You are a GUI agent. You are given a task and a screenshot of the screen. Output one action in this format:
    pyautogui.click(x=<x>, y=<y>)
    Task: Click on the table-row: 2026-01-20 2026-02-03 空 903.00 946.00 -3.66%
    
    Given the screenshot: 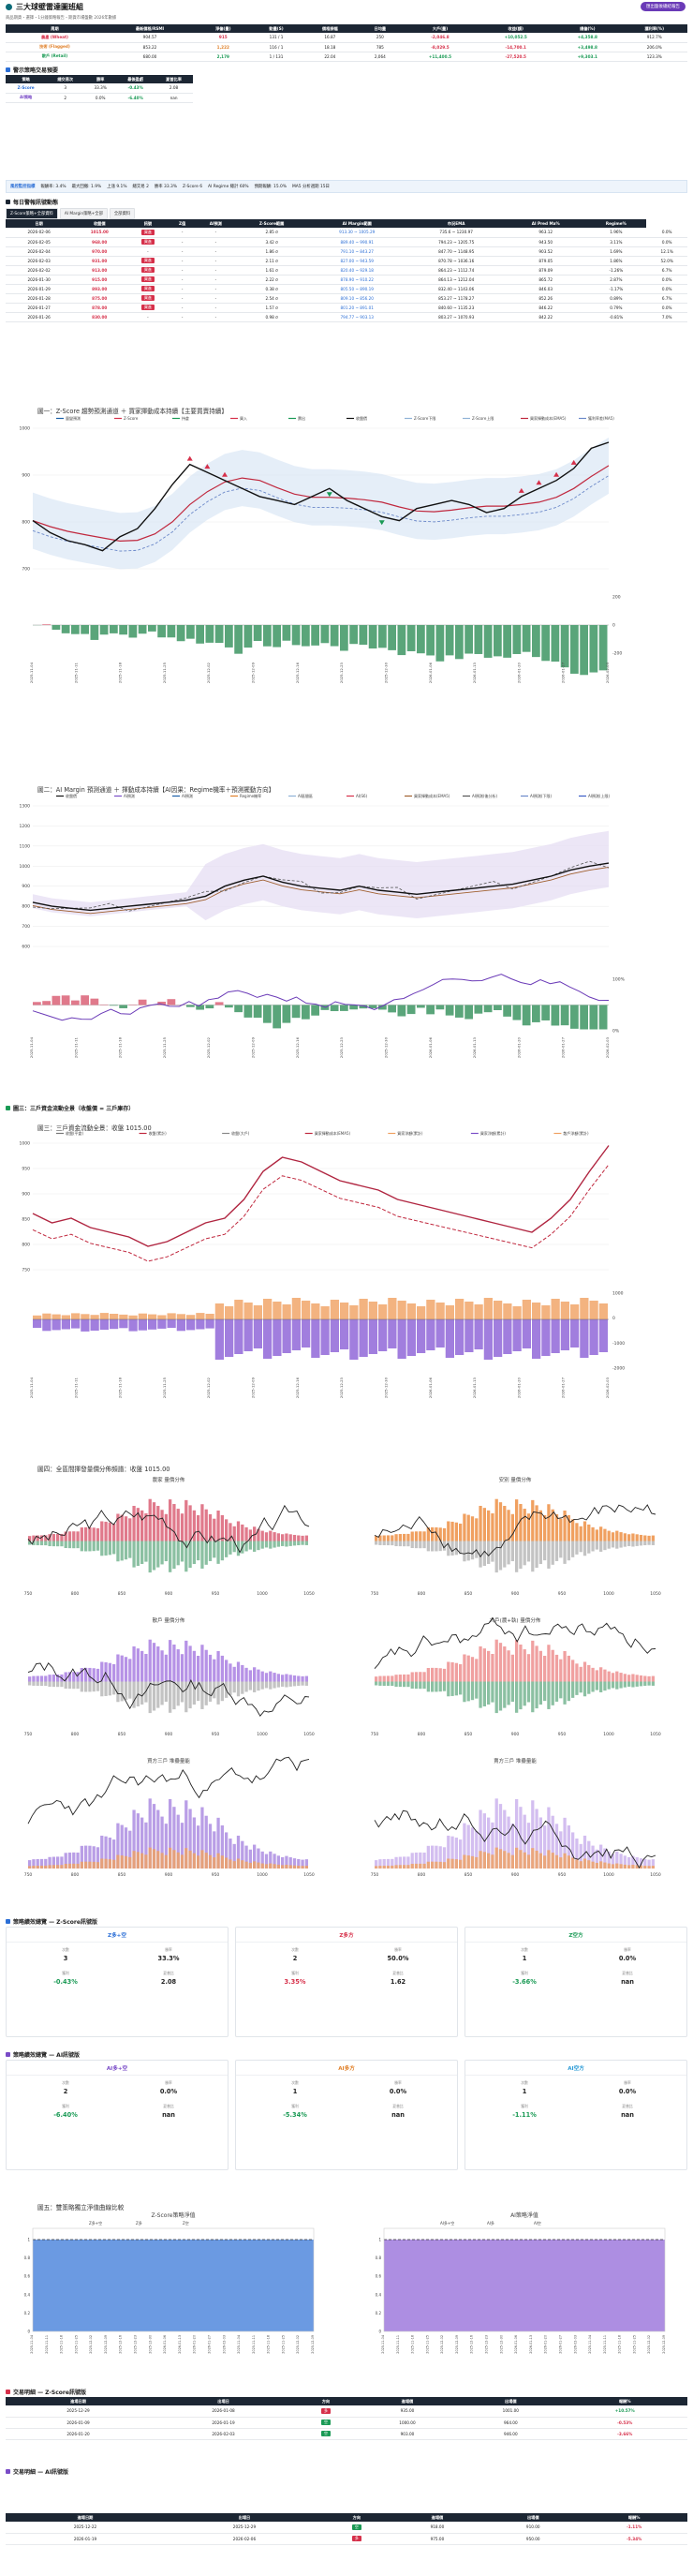 What is the action you would take?
    pyautogui.click(x=346, y=2434)
    